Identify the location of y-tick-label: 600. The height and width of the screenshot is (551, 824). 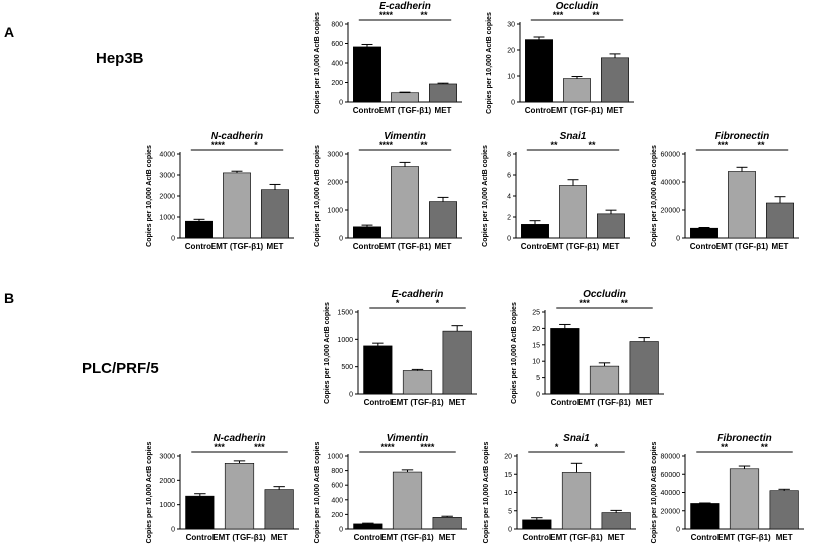
(337, 44).